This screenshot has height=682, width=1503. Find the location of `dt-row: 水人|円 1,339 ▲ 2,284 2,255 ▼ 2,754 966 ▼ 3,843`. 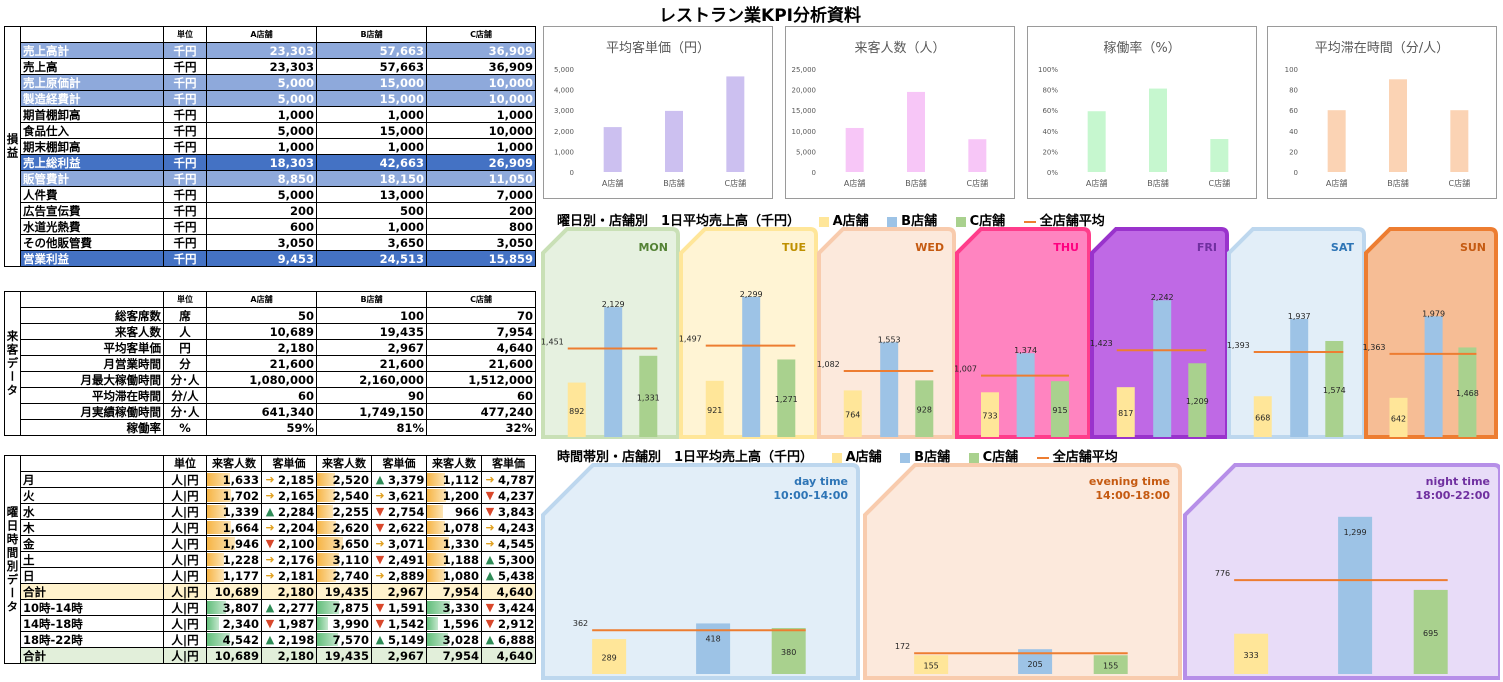

dt-row: 水人|円 1,339 ▲ 2,284 2,255 ▼ 2,754 966 ▼ 3,843 is located at coordinates (270, 511).